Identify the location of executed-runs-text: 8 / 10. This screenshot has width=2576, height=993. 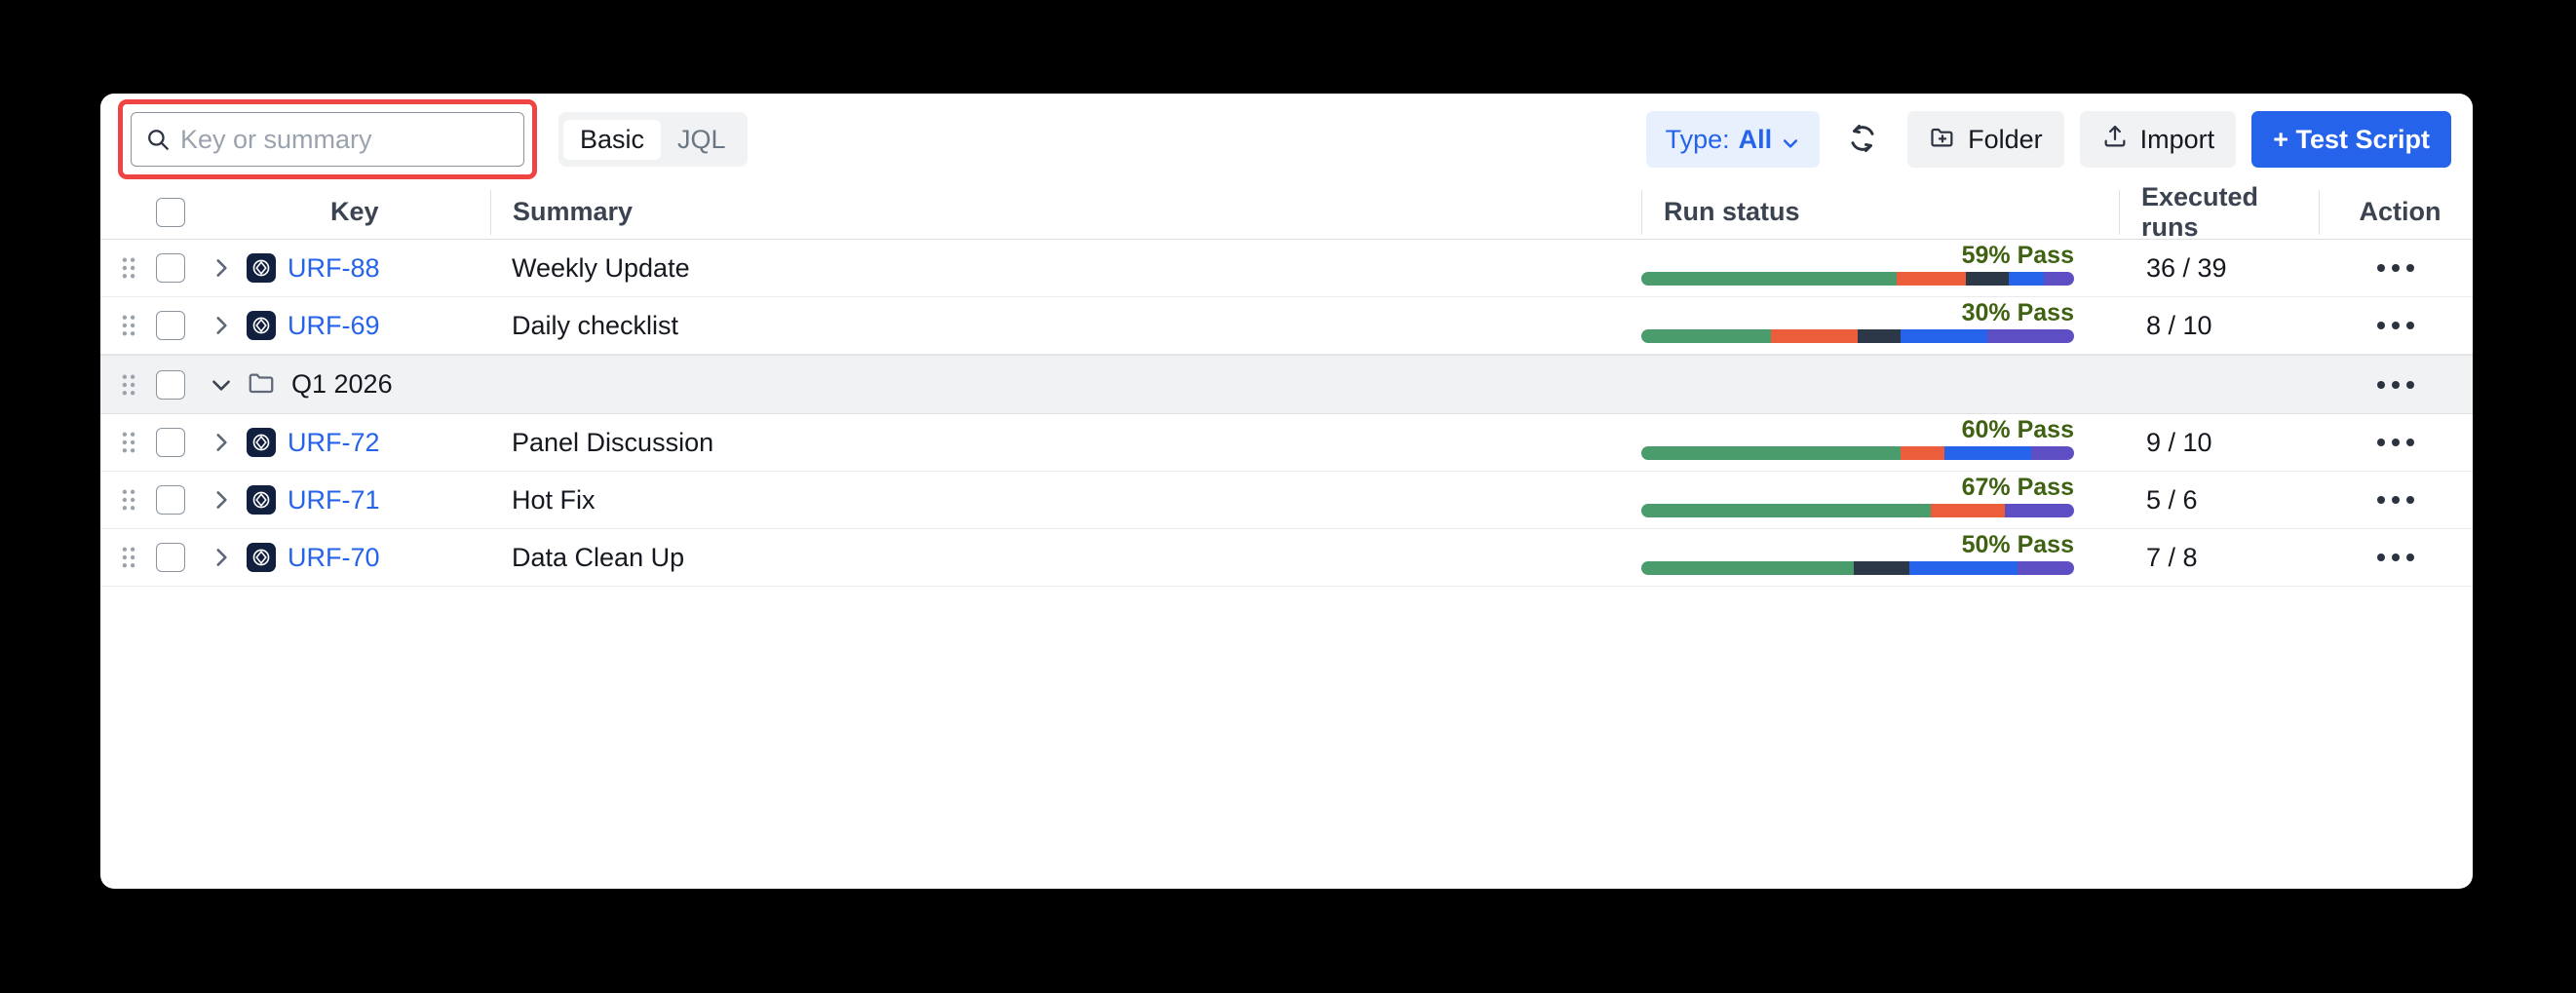
(2179, 325).